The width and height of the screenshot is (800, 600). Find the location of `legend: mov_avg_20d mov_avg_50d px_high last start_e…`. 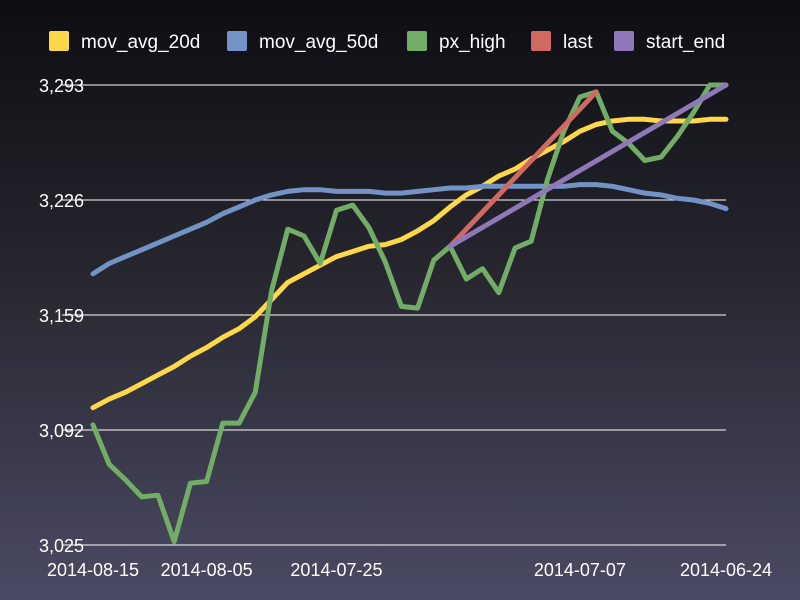

legend: mov_avg_20d mov_avg_50d px_high last start_e… is located at coordinates (387, 42).